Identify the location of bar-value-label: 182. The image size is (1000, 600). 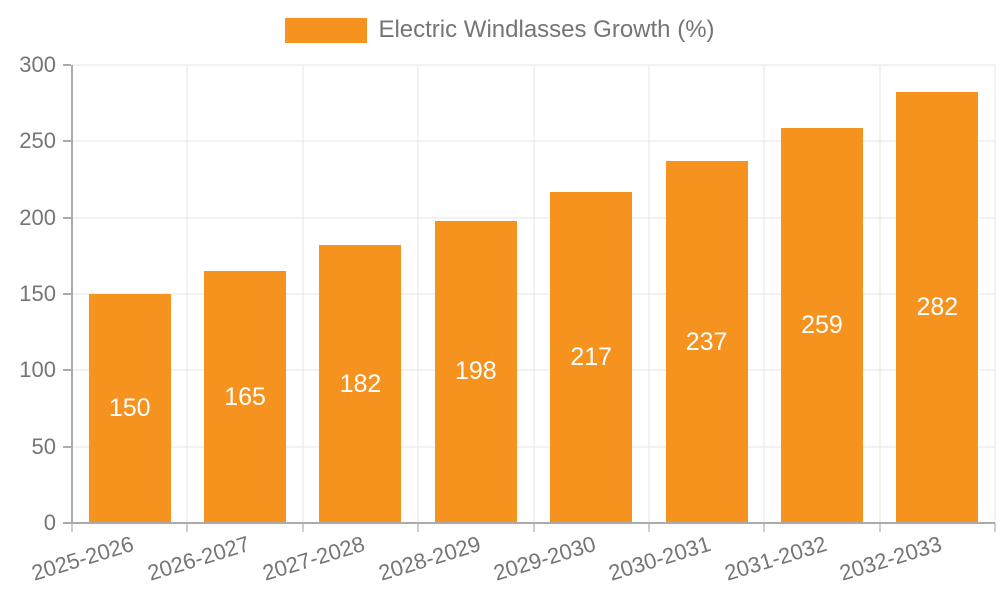
(360, 383).